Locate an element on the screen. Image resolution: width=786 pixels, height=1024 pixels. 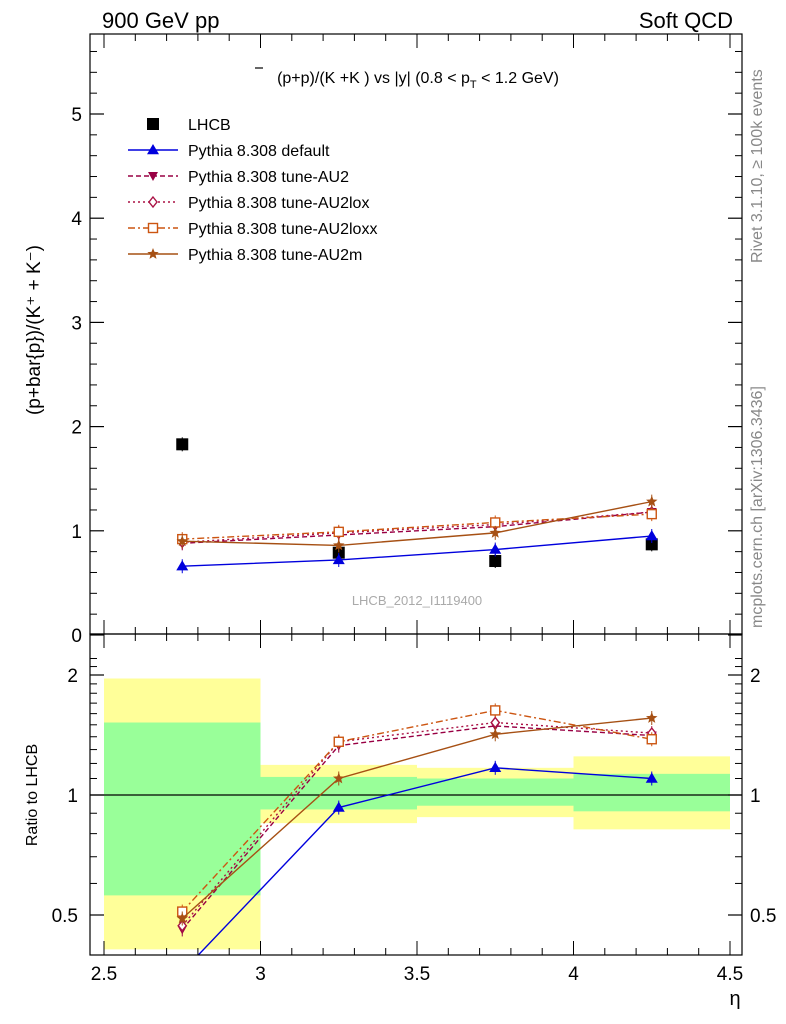
y-tick-label: 3 is located at coordinates (76, 323).